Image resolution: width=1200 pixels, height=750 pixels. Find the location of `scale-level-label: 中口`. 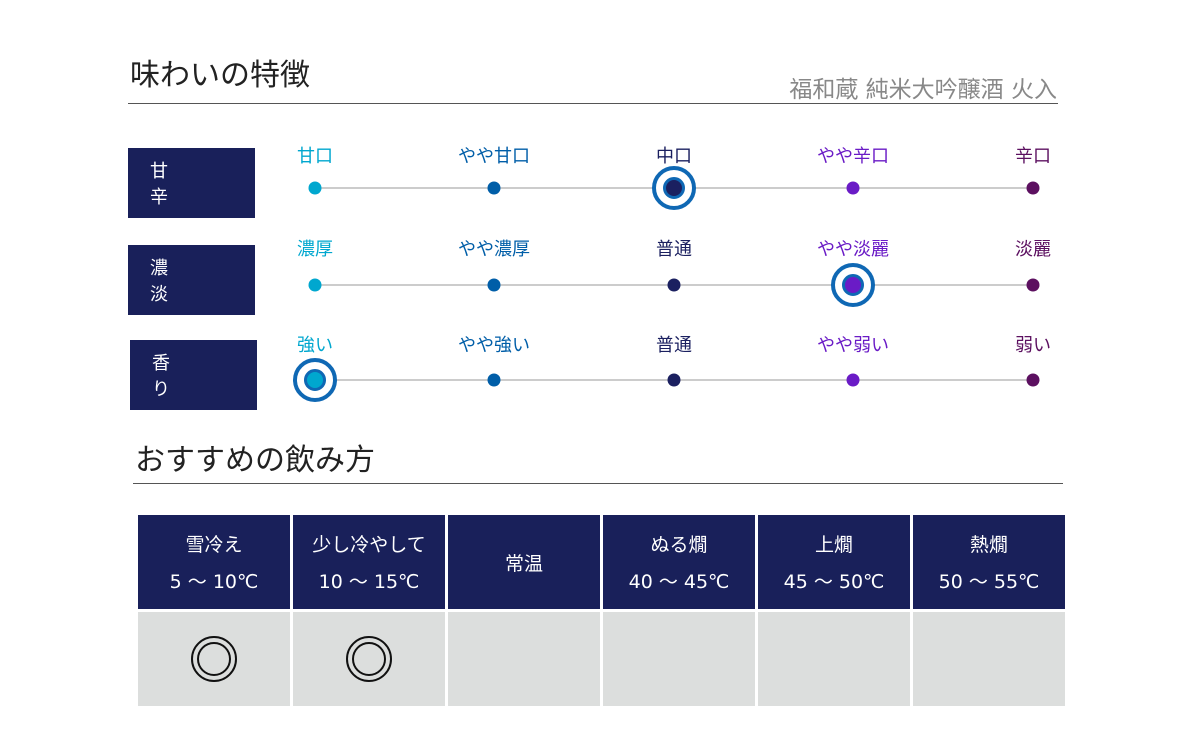

scale-level-label: 中口 is located at coordinates (674, 156).